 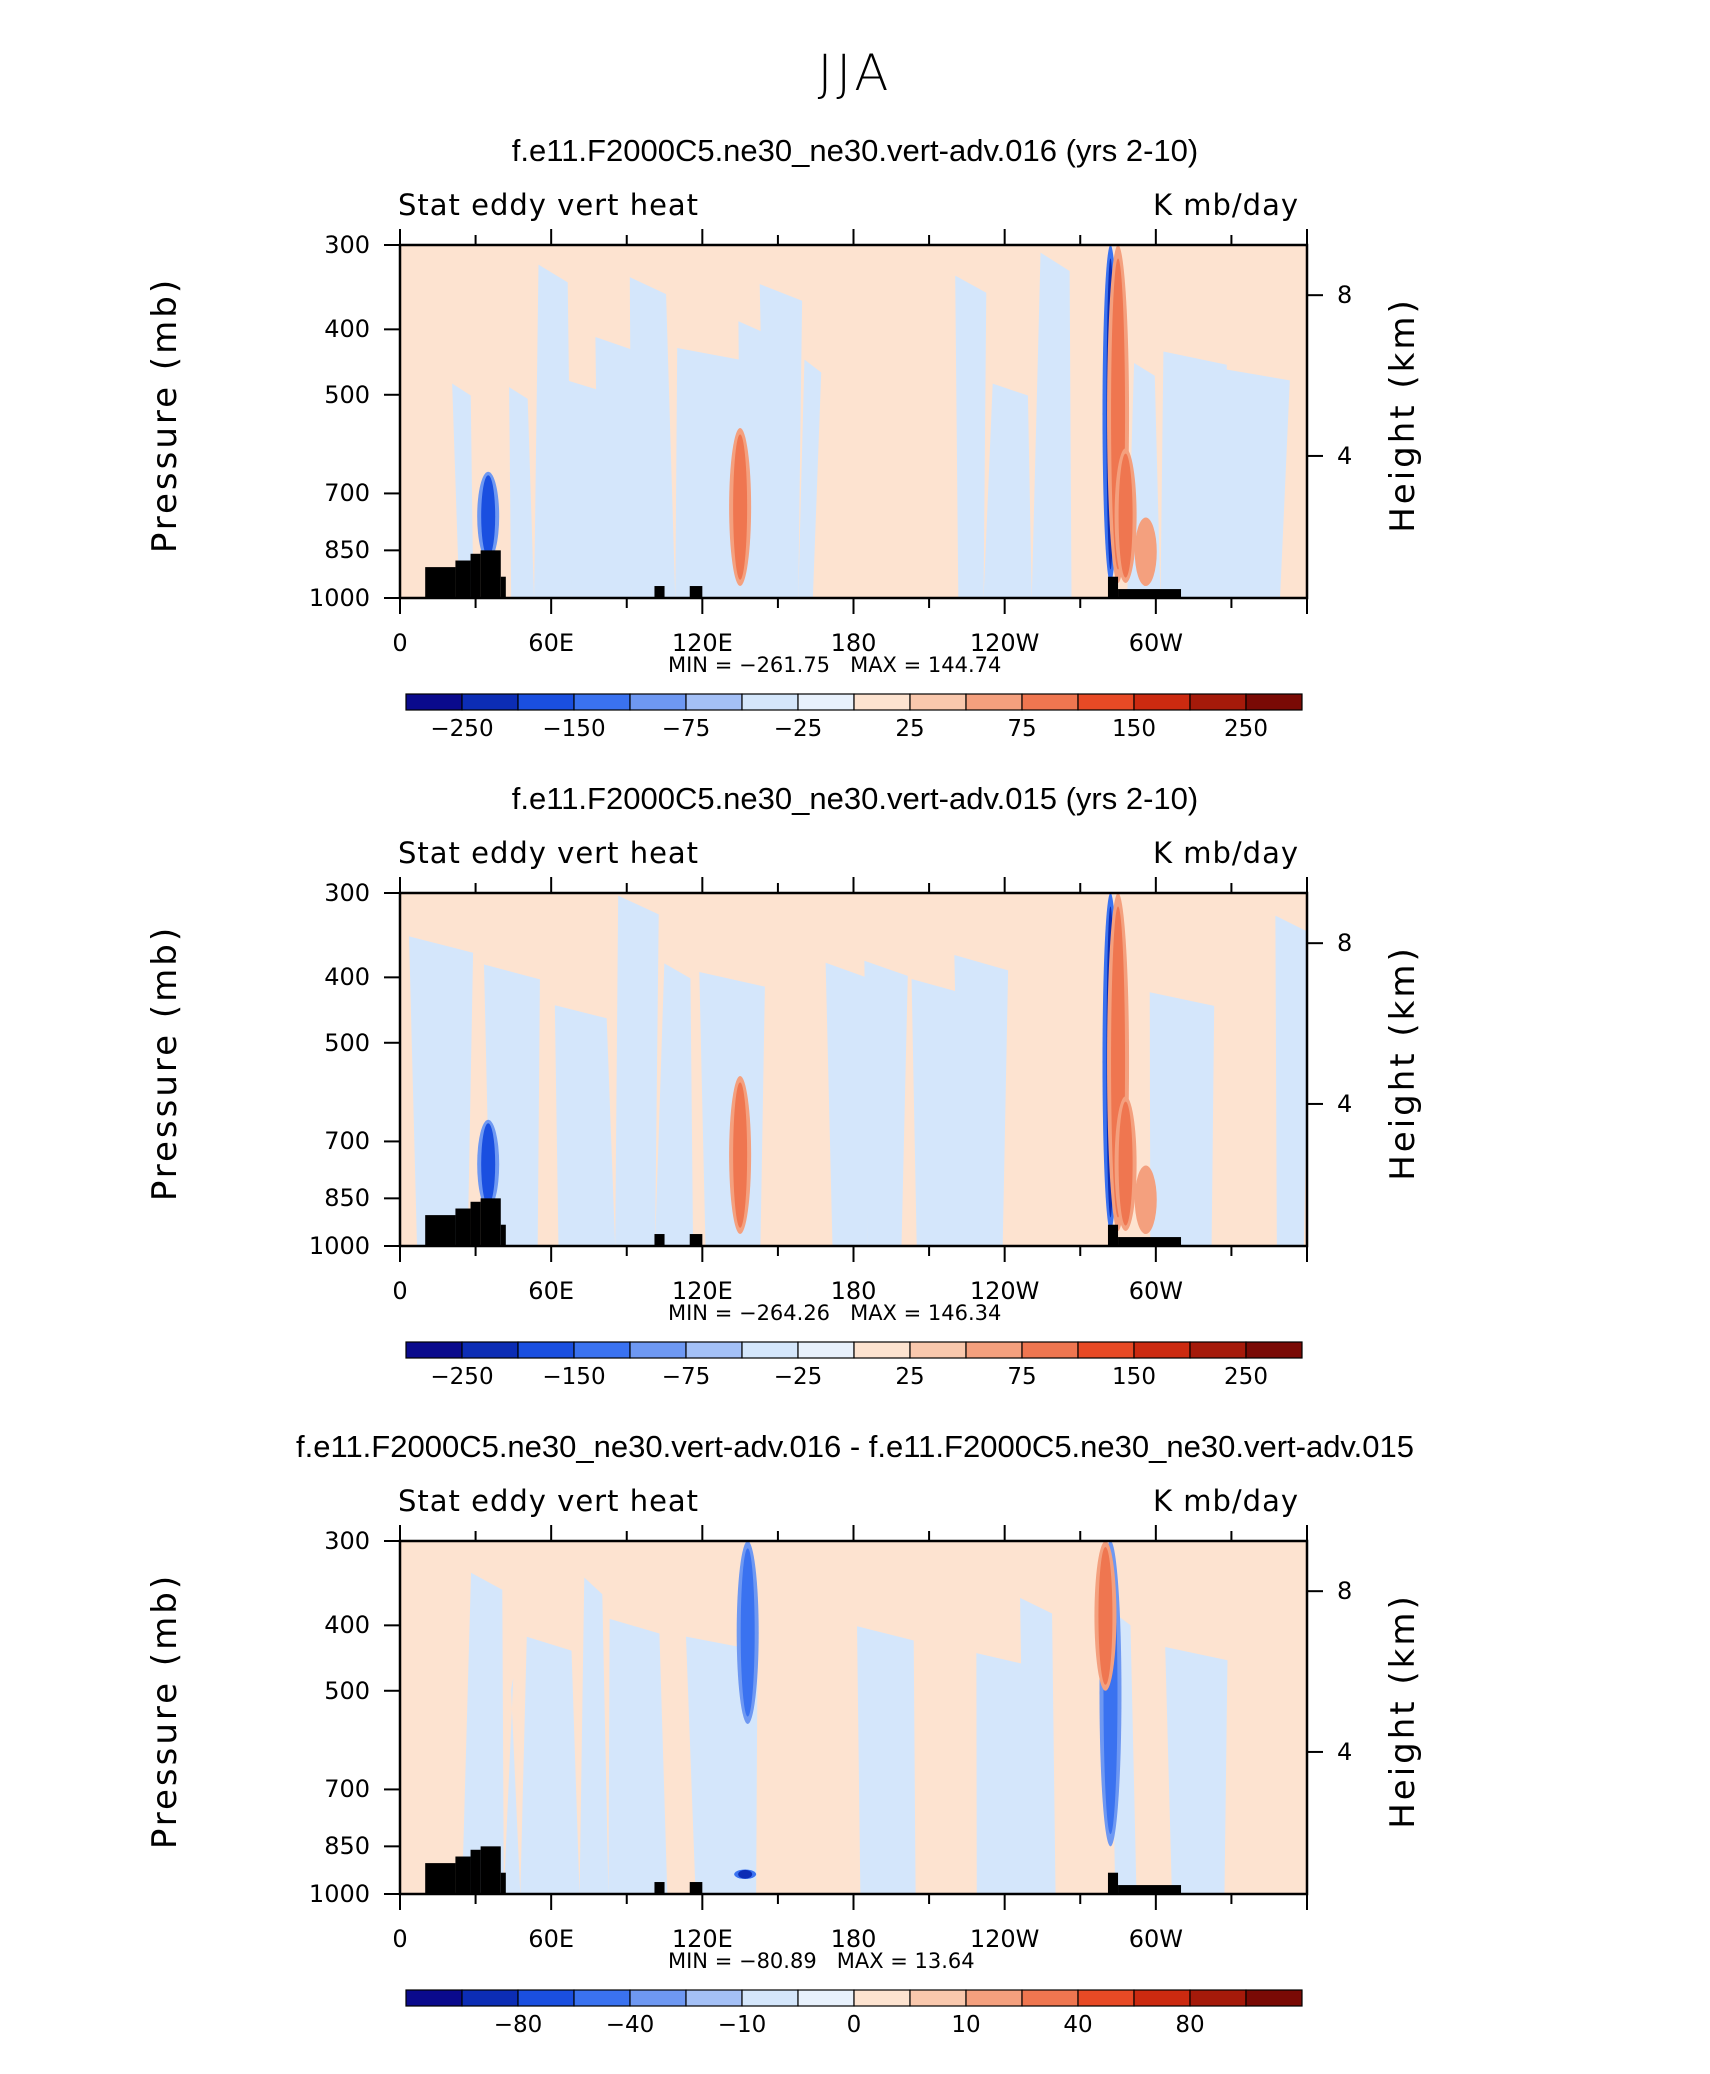 What do you see at coordinates (702, 643) in the screenshot?
I see `x-tick-label: 120E` at bounding box center [702, 643].